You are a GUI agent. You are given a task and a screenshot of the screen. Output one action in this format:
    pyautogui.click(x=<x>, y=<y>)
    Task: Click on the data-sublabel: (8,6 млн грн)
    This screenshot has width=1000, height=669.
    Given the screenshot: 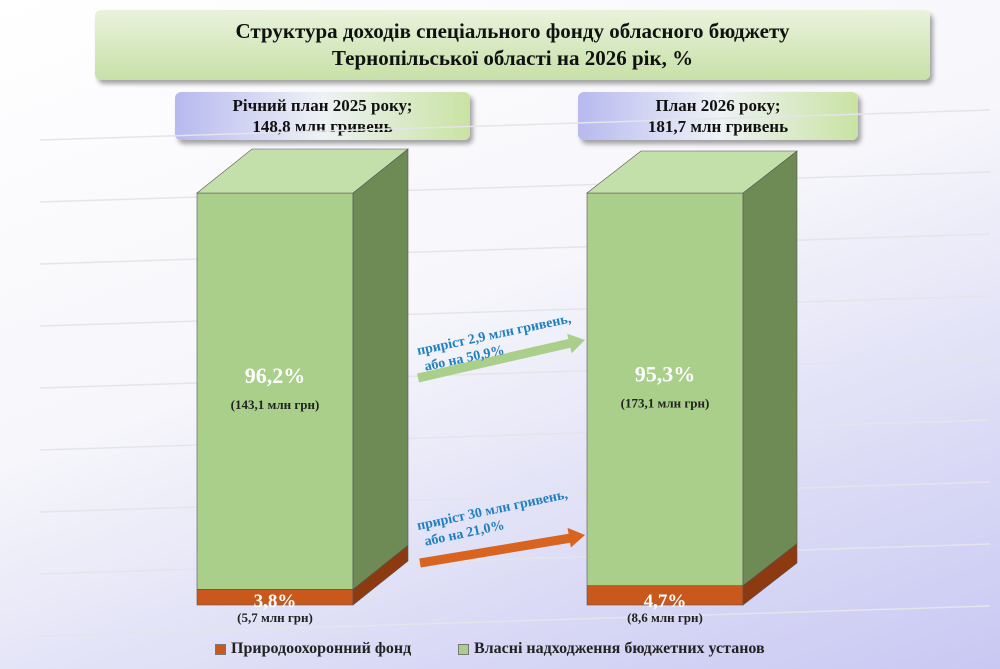 What is the action you would take?
    pyautogui.click(x=665, y=617)
    